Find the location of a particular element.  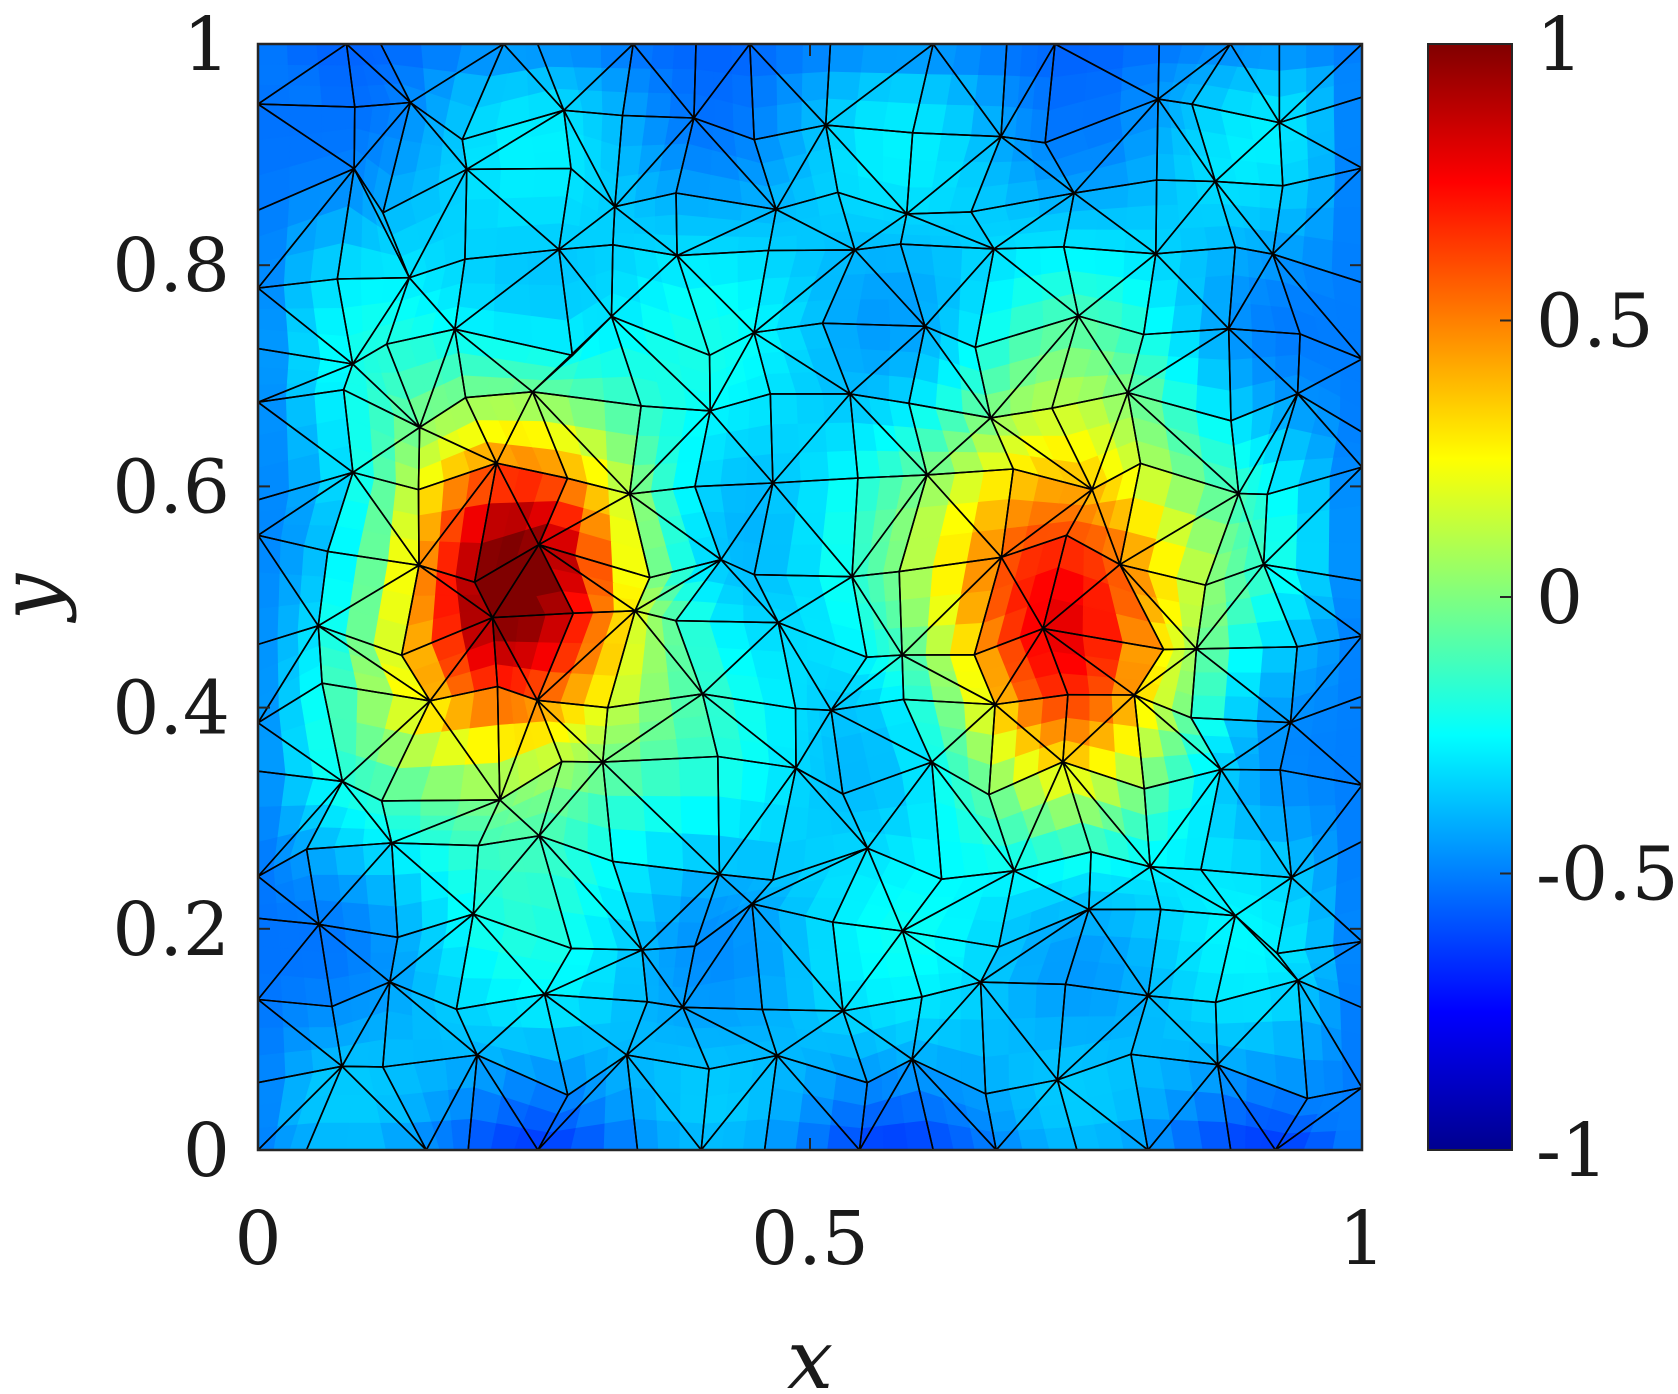

mesh-triangle is located at coordinates (1320, 84).